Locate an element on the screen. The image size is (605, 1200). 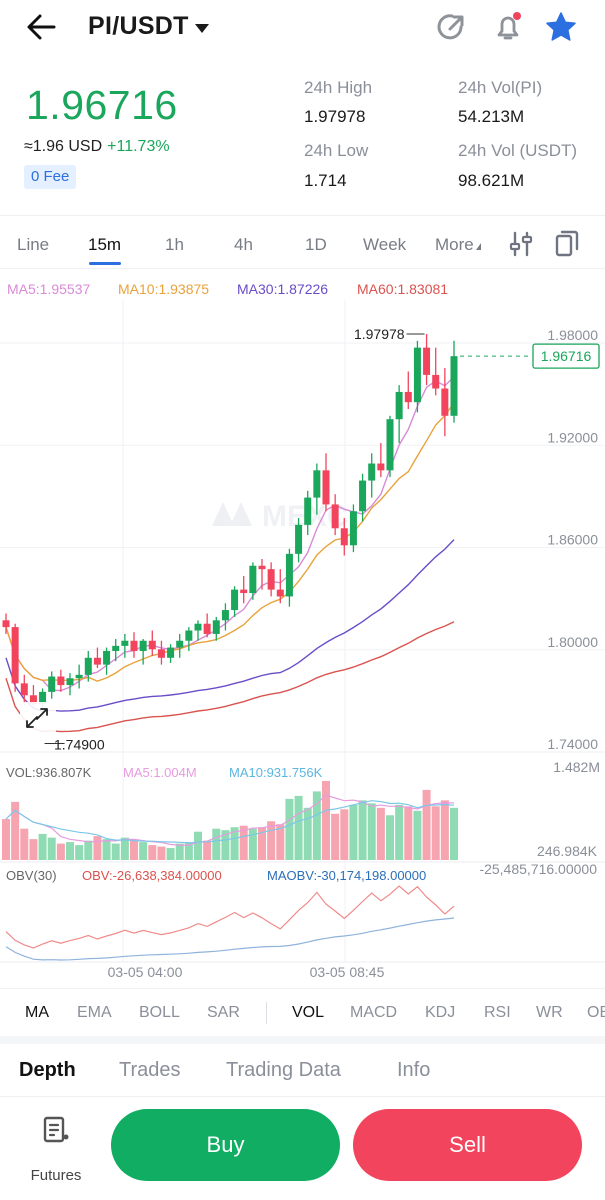
maobv-legend: MAOBV:-30,174,198.00000 is located at coordinates (346, 875).